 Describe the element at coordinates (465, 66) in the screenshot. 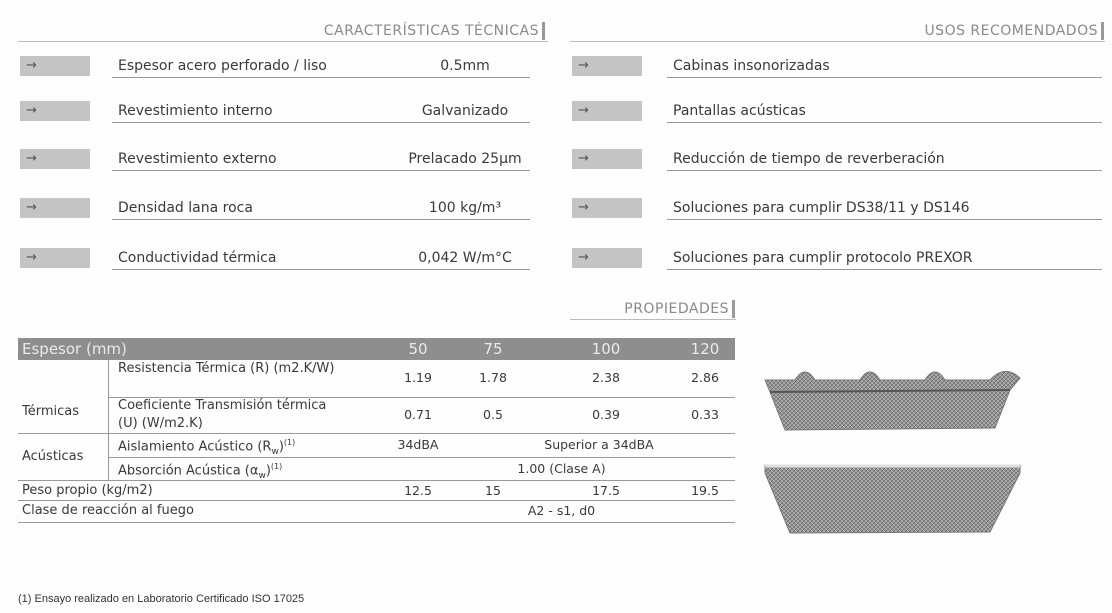

I see `feature-value: 0.5mm` at that location.